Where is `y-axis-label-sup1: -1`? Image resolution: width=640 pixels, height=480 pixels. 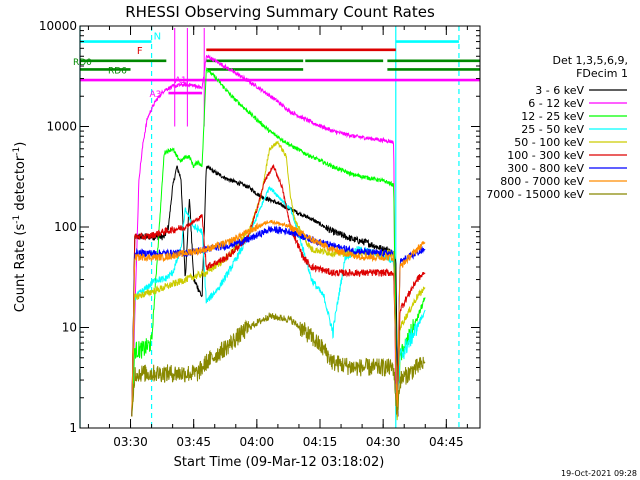
y-axis-label-sup1: -1 is located at coordinates (17, 219).